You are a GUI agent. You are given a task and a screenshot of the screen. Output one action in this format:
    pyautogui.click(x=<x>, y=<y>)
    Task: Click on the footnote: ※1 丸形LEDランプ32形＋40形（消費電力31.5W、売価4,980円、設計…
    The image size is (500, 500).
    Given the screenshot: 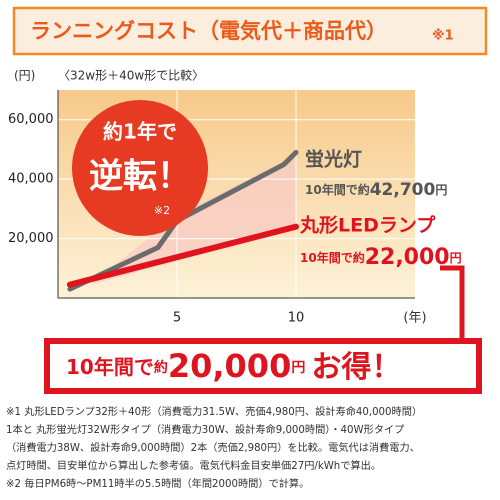 What is the action you would take?
    pyautogui.click(x=214, y=412)
    